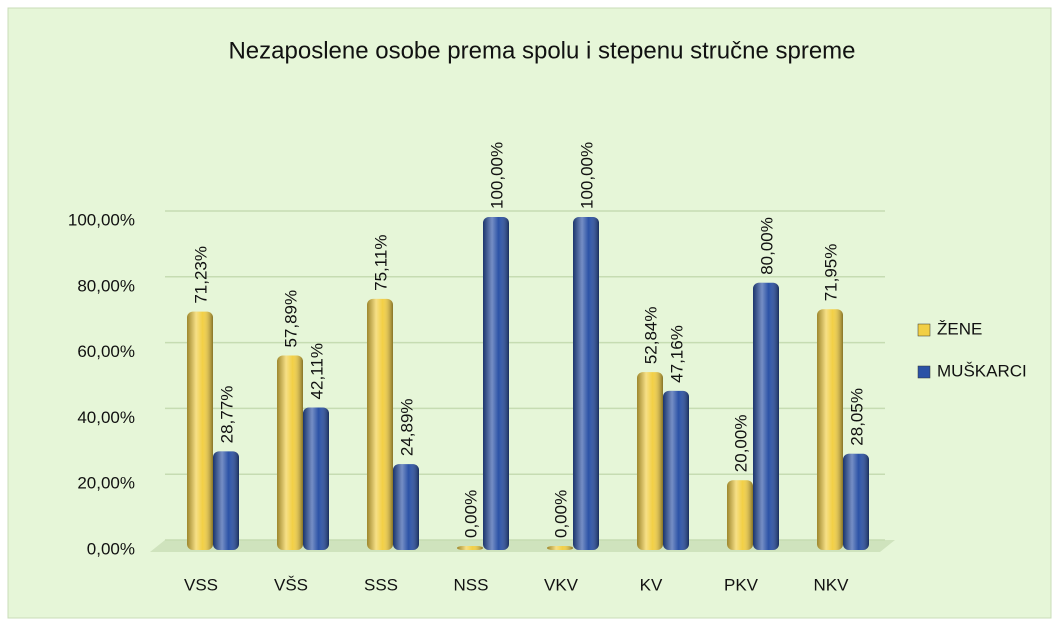 The image size is (1059, 626). I want to click on value-label: 75,11%, so click(380, 262).